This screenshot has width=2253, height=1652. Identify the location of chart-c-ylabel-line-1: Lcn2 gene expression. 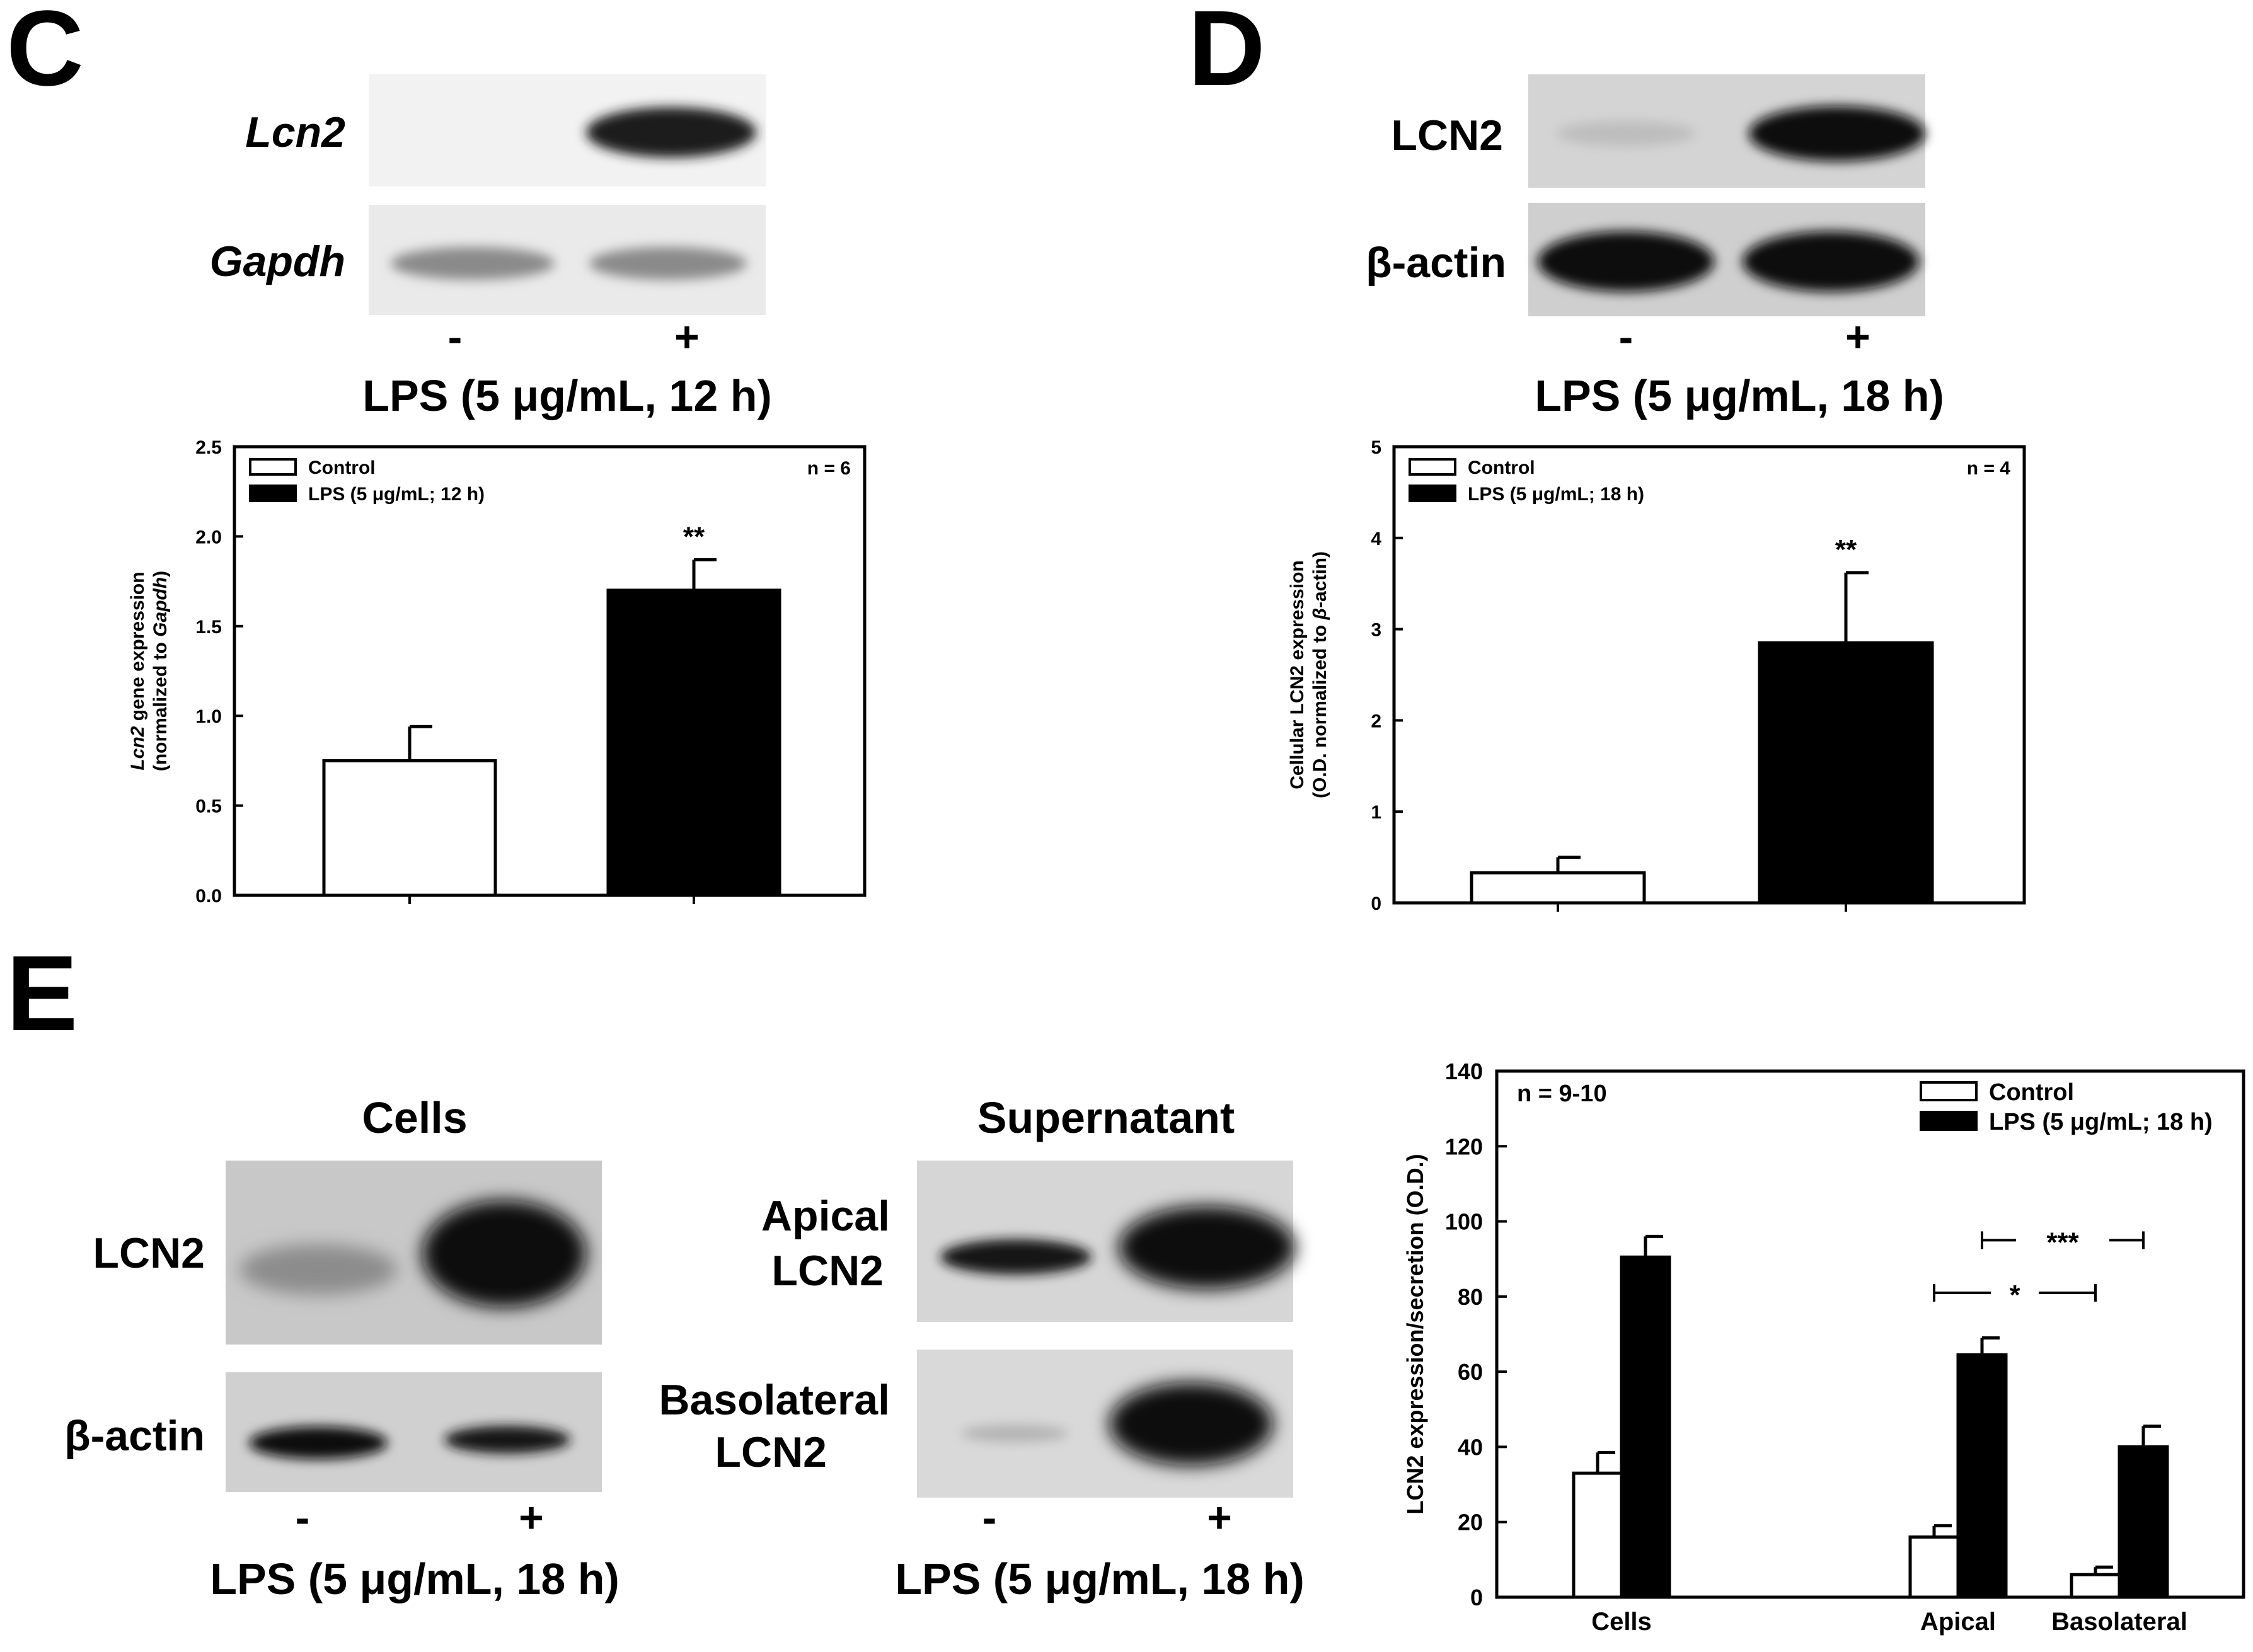
(137, 670).